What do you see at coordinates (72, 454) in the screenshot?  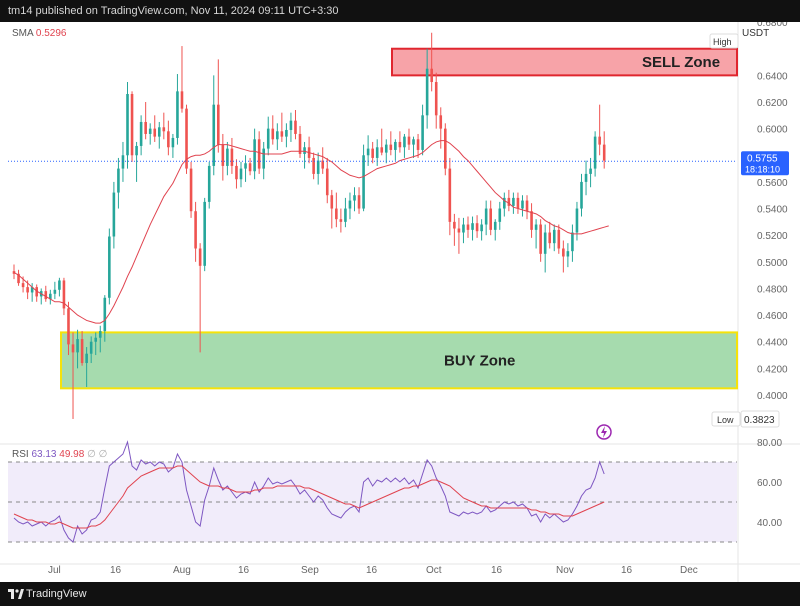 I see `rsi-ma-legend-value: 49.98` at bounding box center [72, 454].